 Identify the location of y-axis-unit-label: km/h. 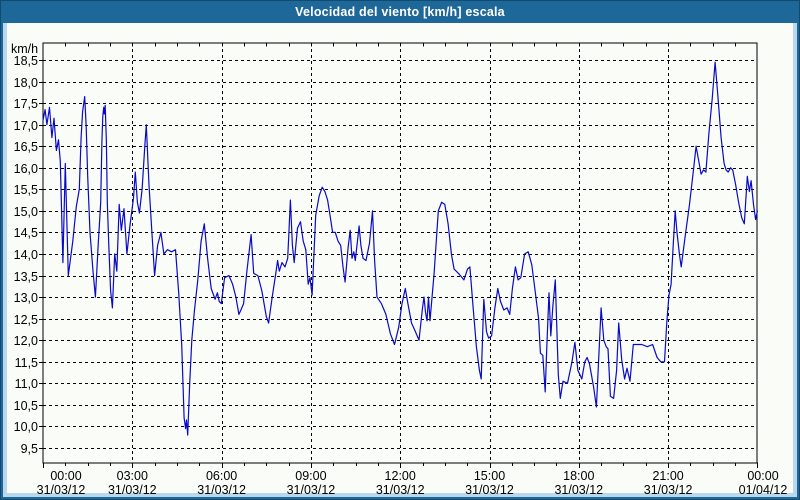
(24, 49).